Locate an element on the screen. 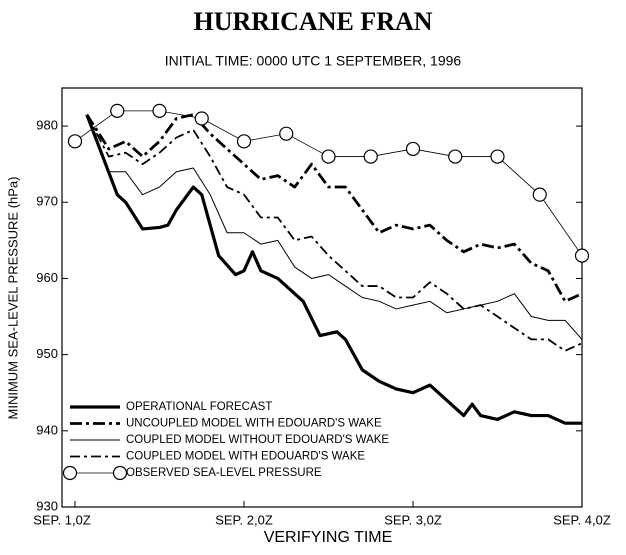 Image resolution: width=626 pixels, height=555 pixels. y-tick-label: 930 is located at coordinates (47, 505).